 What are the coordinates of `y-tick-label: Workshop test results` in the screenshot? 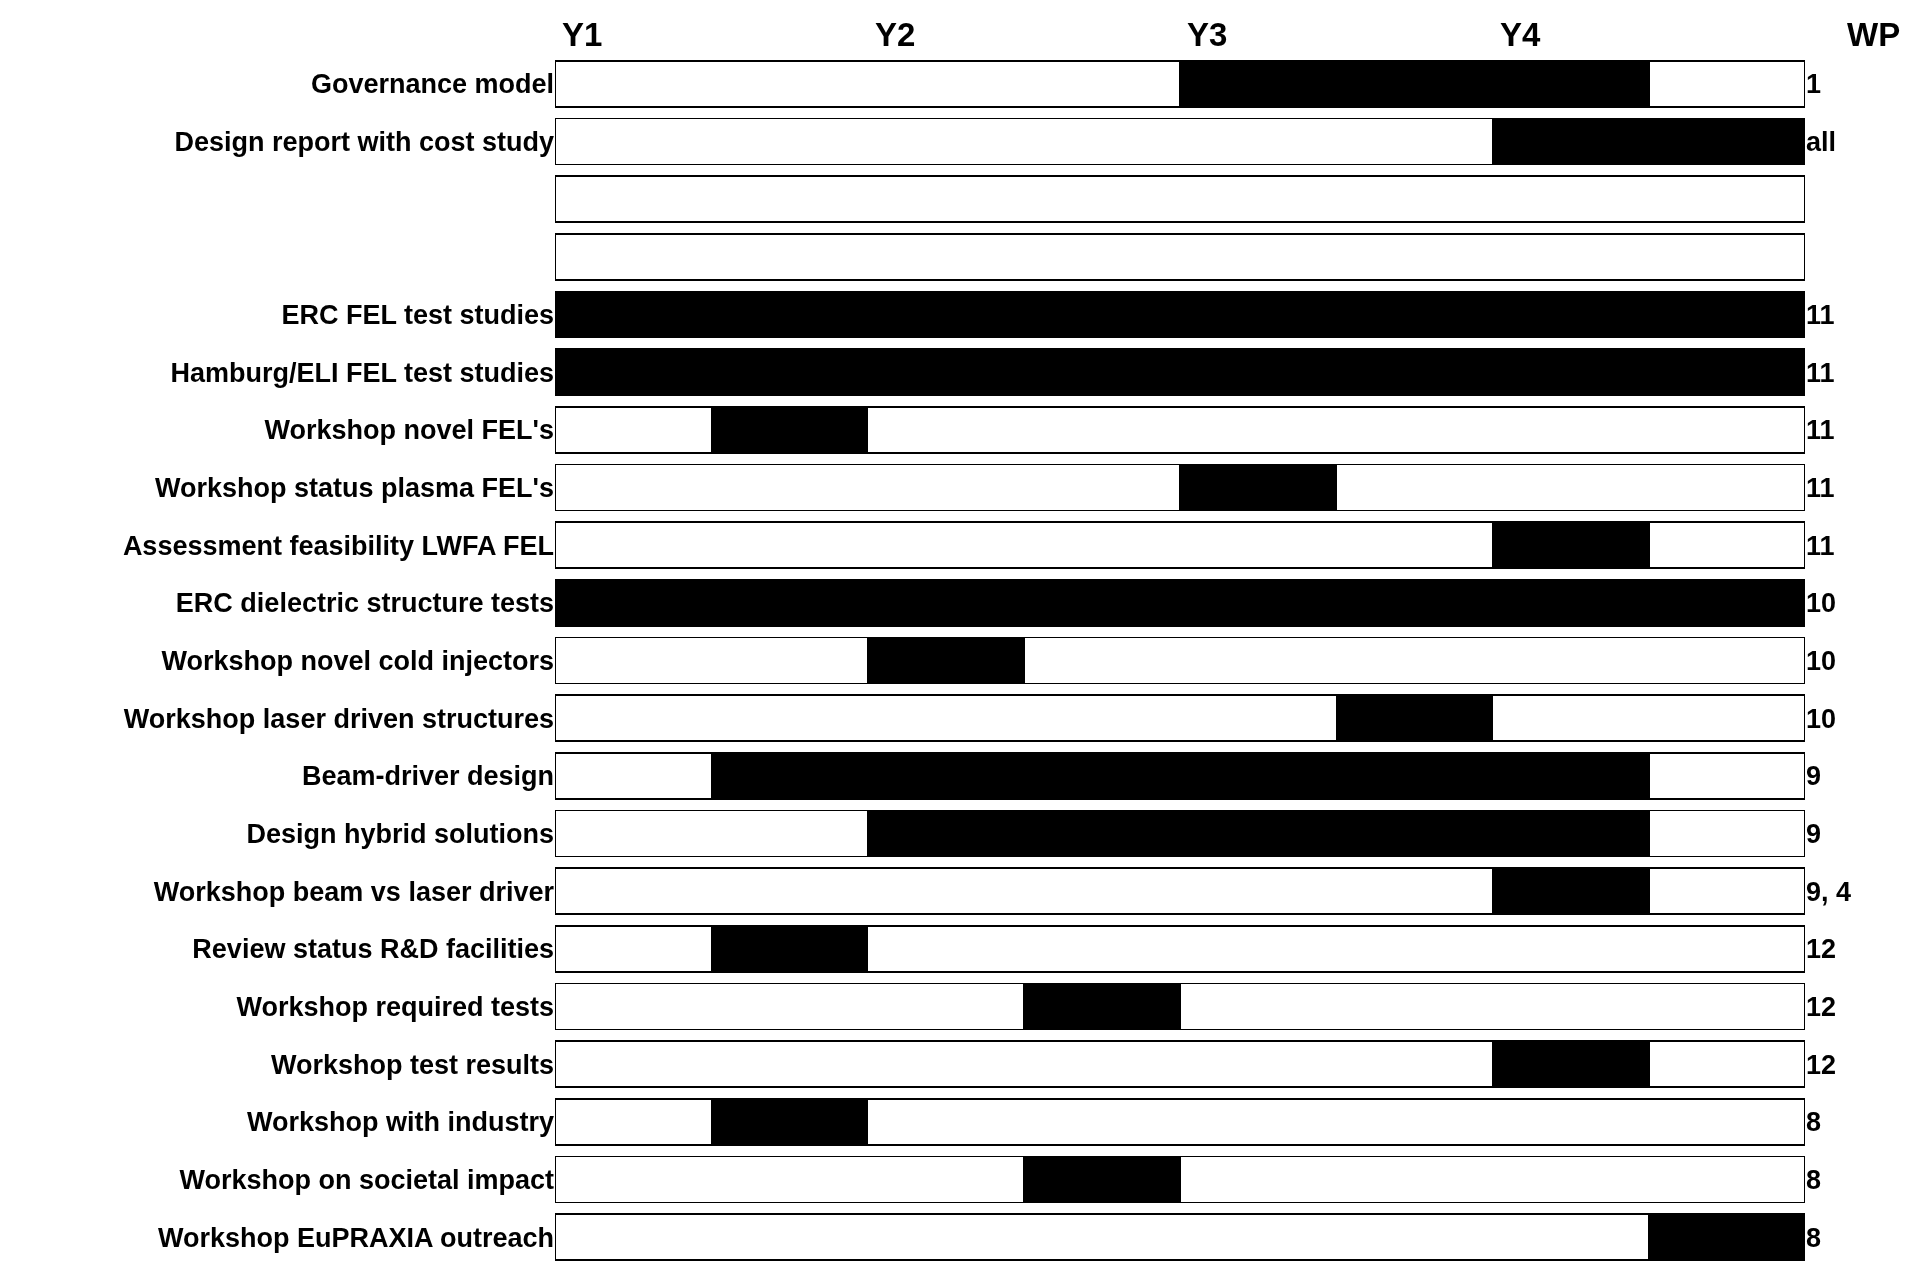 It's located at (412, 1064).